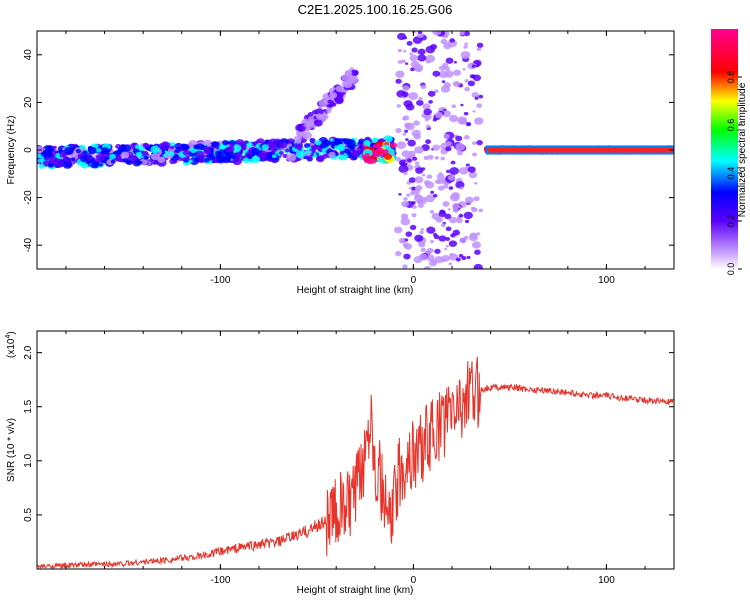 The image size is (750, 600). Describe the element at coordinates (375, 9) in the screenshot. I see `figure-title: C2E1.2025.100.16.25.G06` at that location.